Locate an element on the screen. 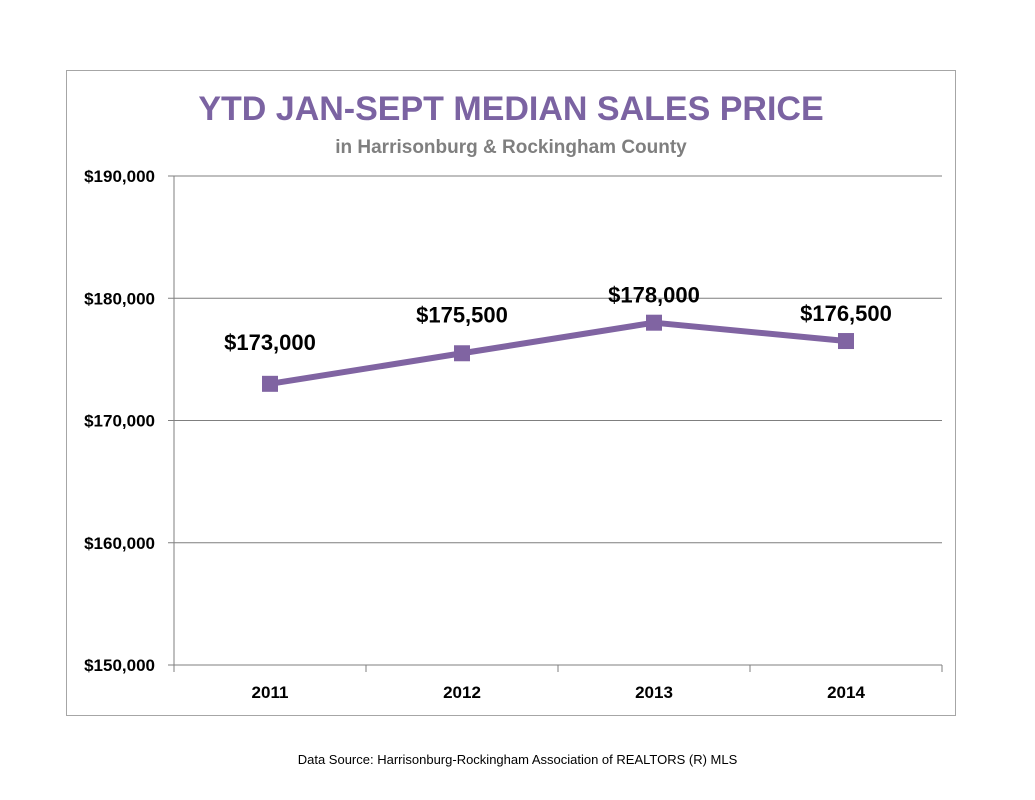 The image size is (1035, 800). x-tick-label: 2013 is located at coordinates (654, 692).